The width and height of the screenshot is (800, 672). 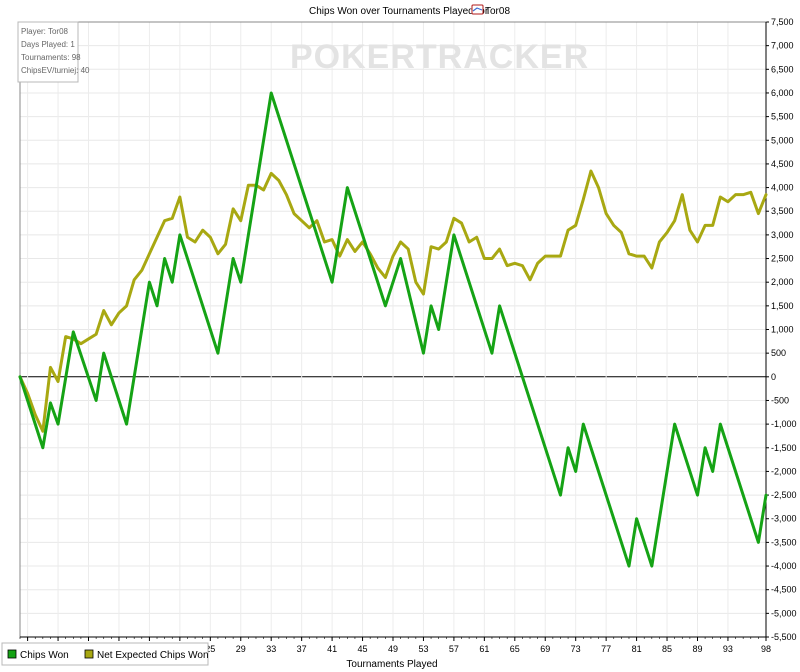 What do you see at coordinates (55, 70) in the screenshot?
I see `info-chips-ev: ChipsEV/turniej: 40` at bounding box center [55, 70].